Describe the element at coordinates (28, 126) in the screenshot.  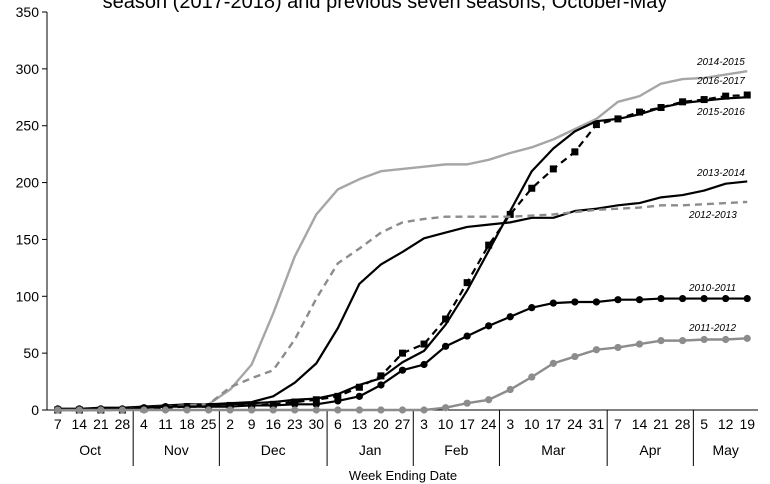
I see `y-tick-label: 250` at that location.